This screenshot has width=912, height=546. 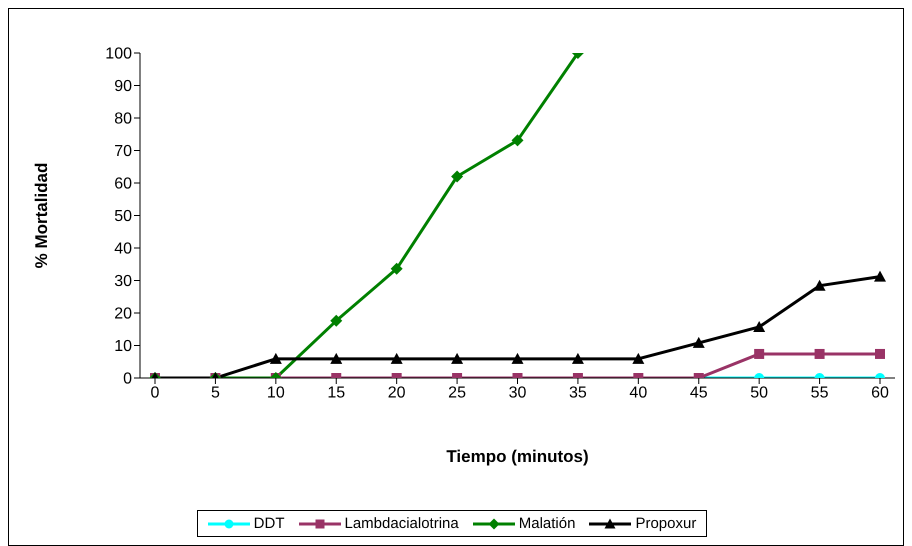 I want to click on x-tick-label: 15, so click(x=336, y=393).